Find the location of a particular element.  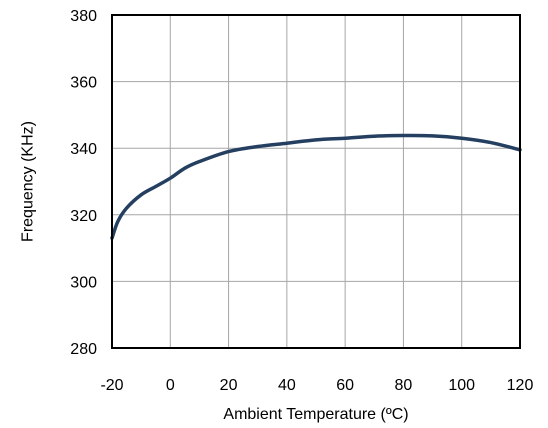

y-tick-label: 340 is located at coordinates (83, 149).